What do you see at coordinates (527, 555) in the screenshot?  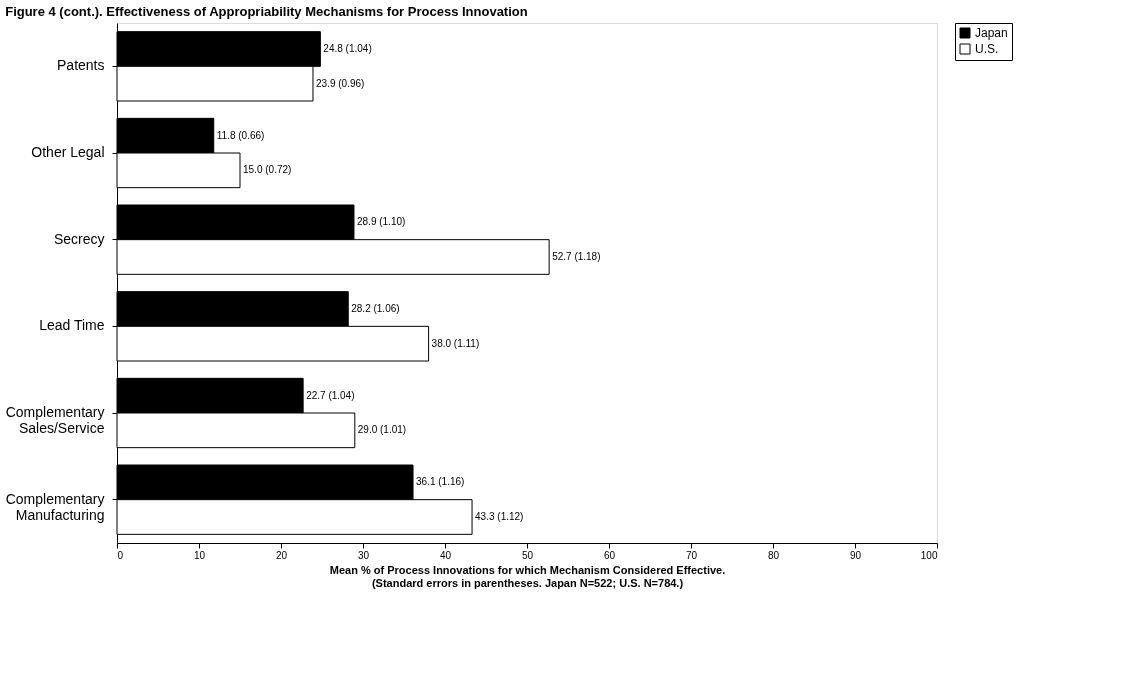 I see `x-tick-label: 50` at bounding box center [527, 555].